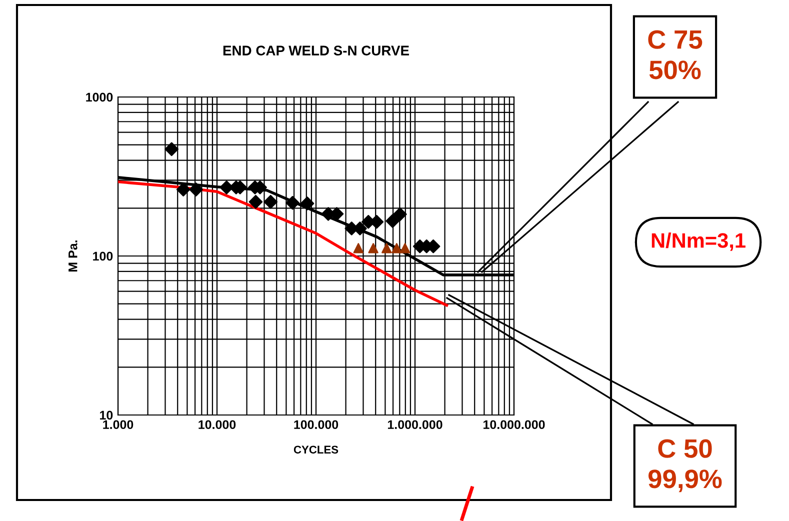 The image size is (789, 521). I want to click on y-axis-title: M Pa., so click(73, 256).